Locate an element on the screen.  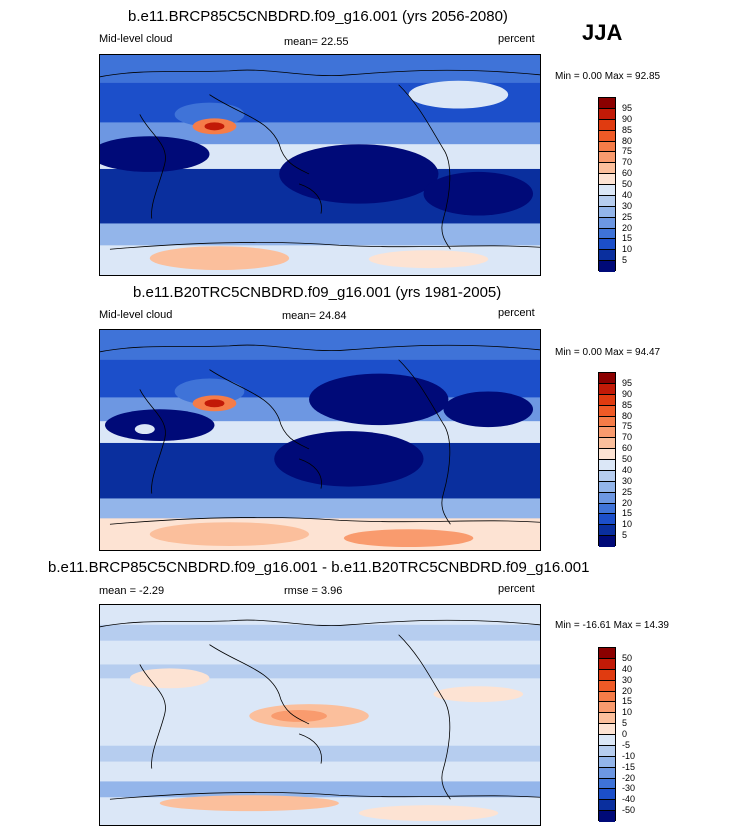
panel-3-colorbar is located at coordinates (607, 734).